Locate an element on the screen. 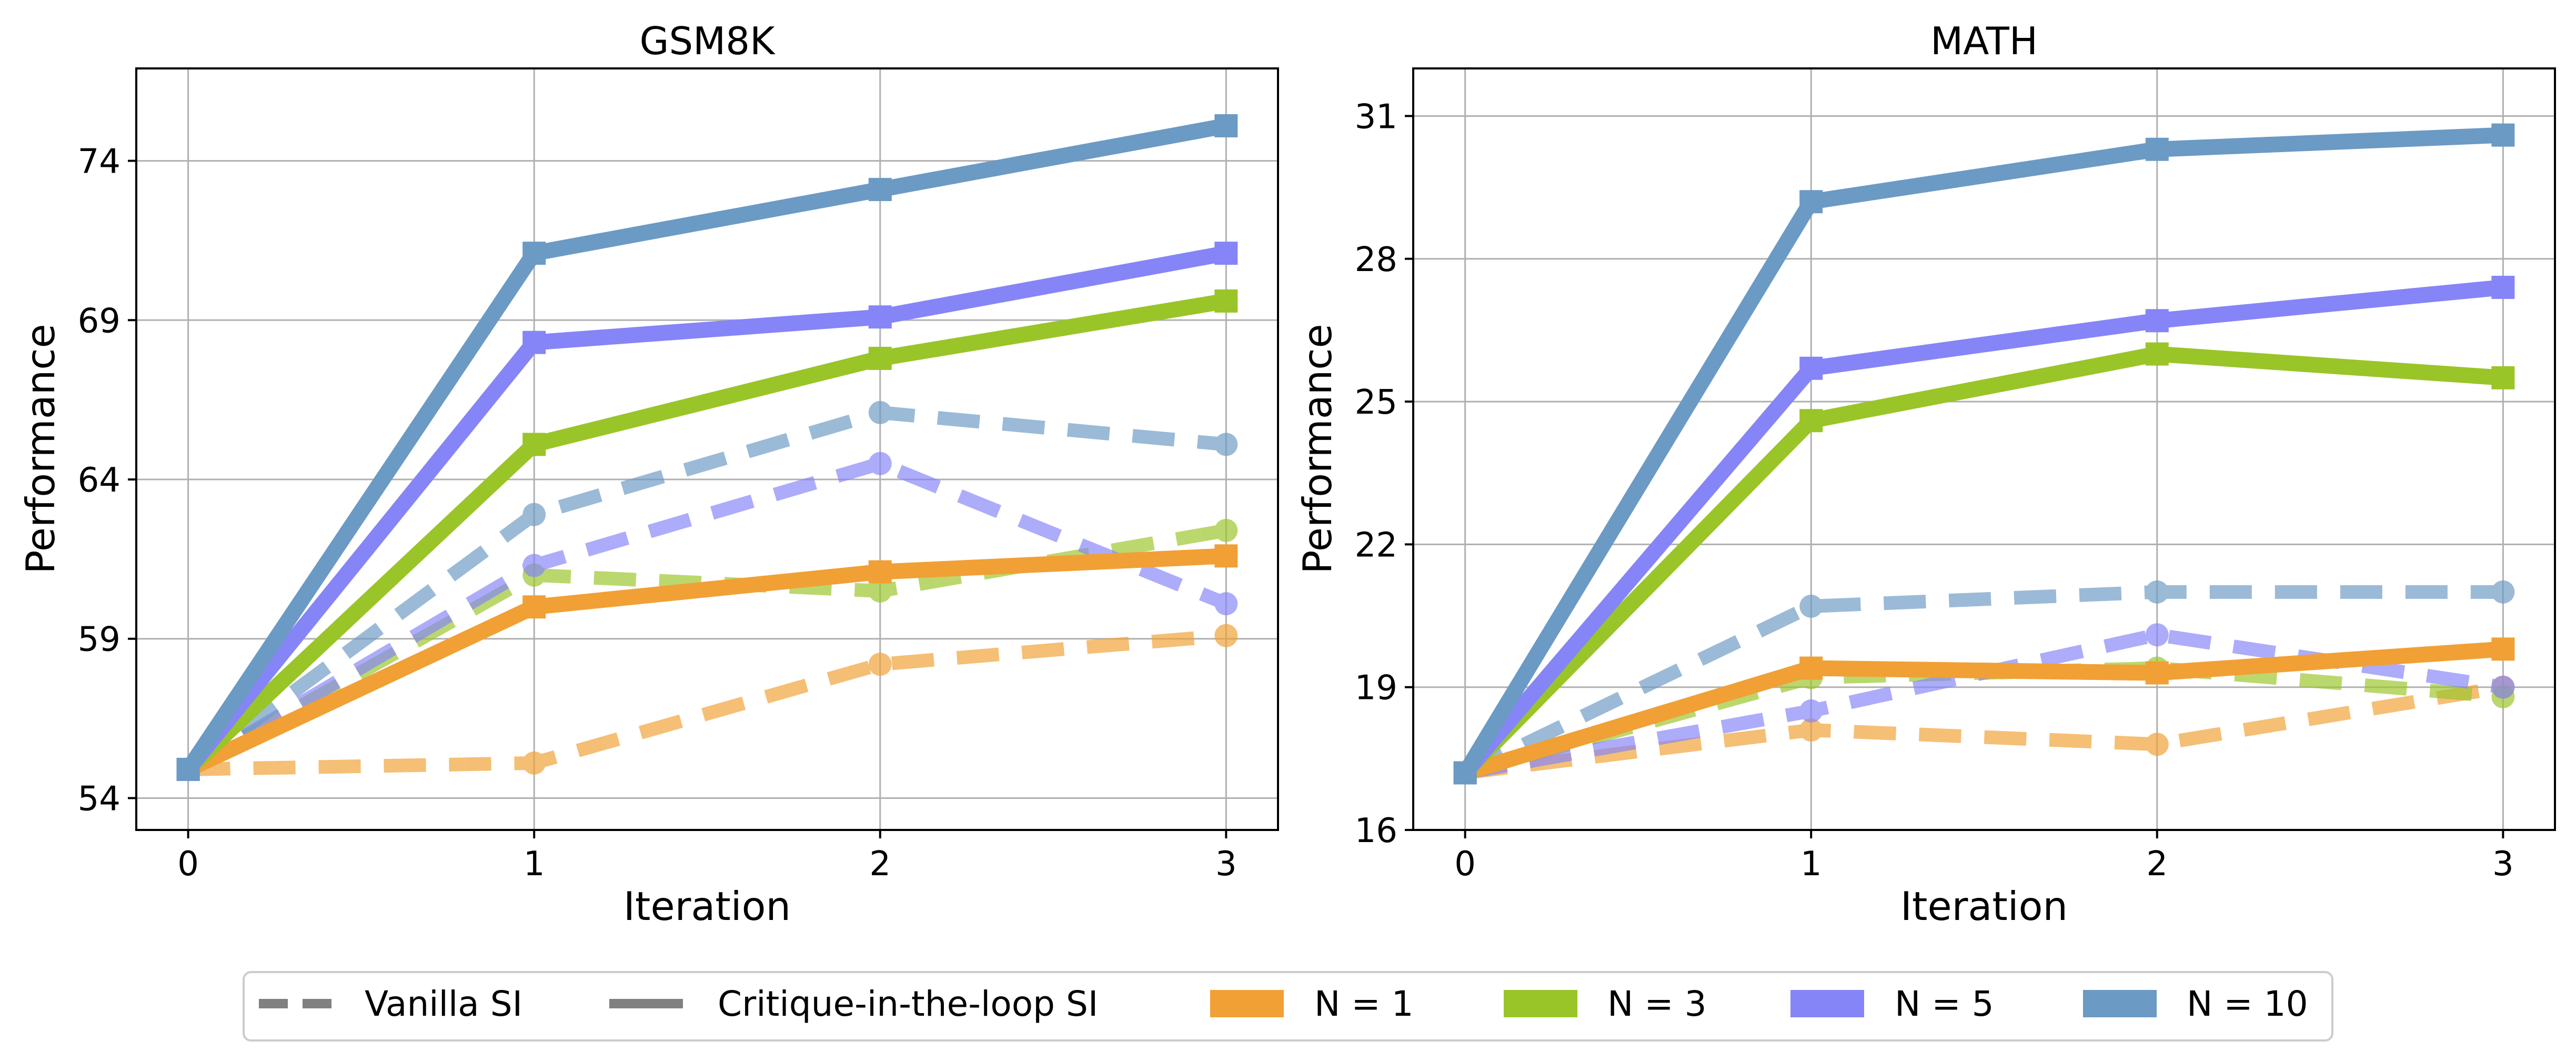 The width and height of the screenshot is (2576, 1061). legend-label-n5: N = 5 is located at coordinates (1944, 1004).